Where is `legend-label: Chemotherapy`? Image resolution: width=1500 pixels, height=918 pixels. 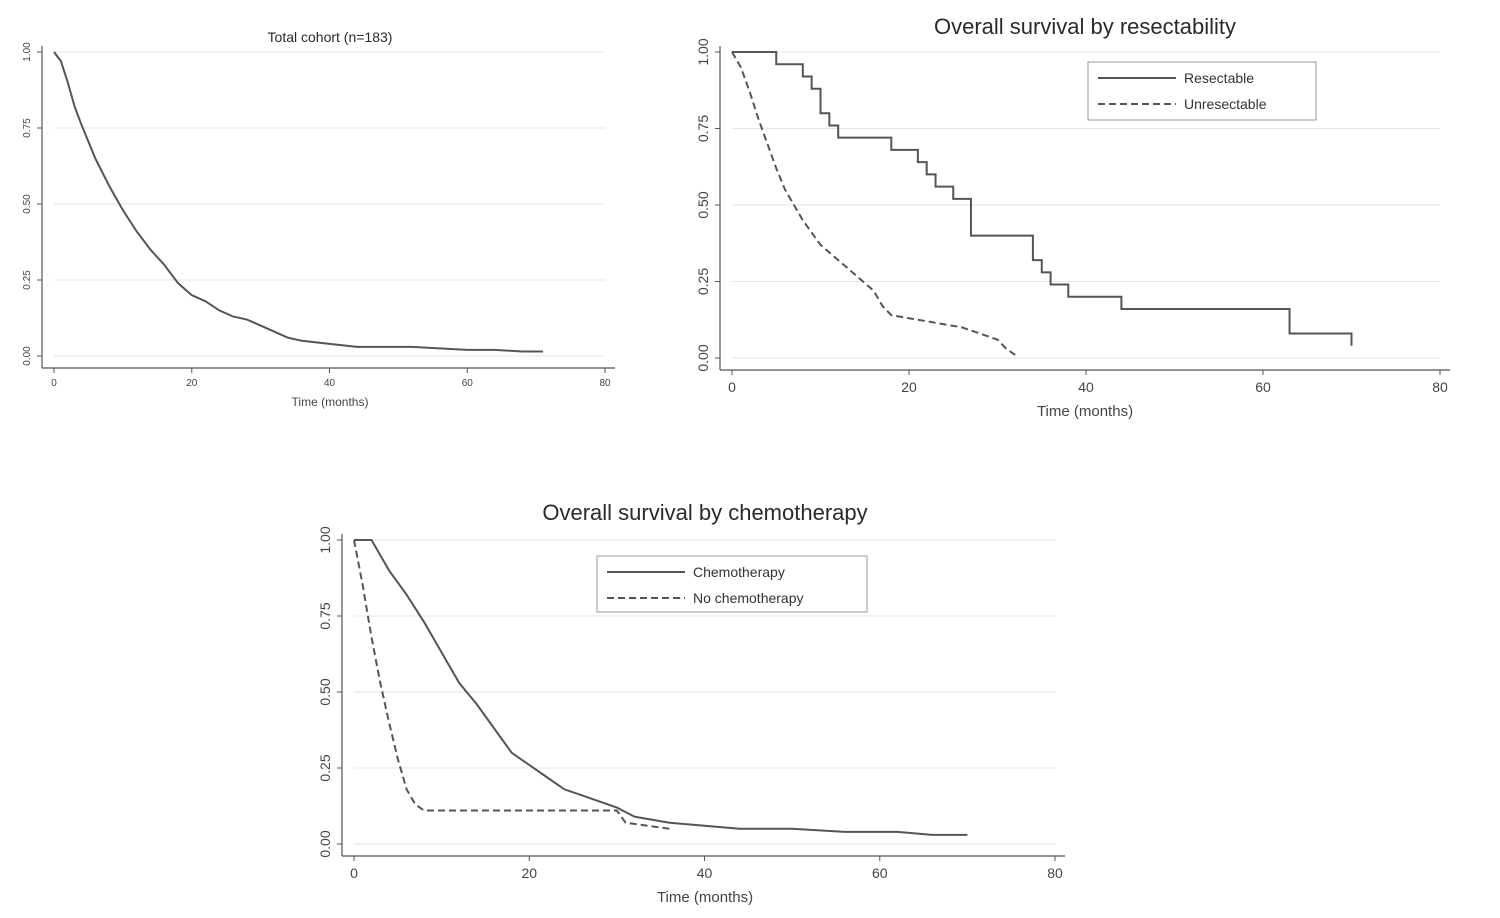
legend-label: Chemotherapy is located at coordinates (739, 572).